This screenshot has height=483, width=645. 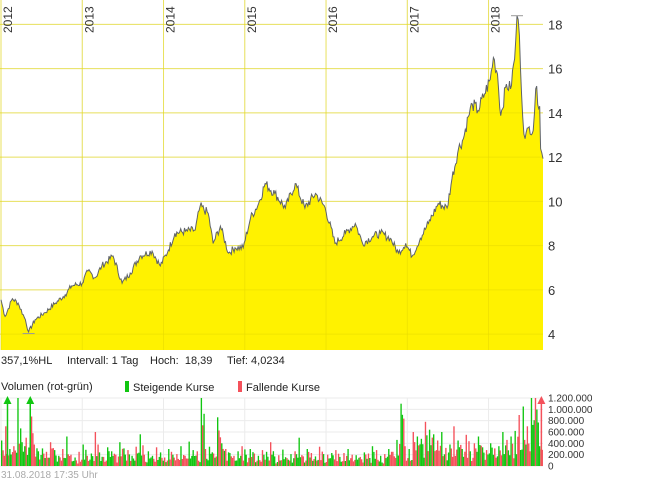 What do you see at coordinates (198, 361) in the screenshot?
I see `high-value: 18,39` at bounding box center [198, 361].